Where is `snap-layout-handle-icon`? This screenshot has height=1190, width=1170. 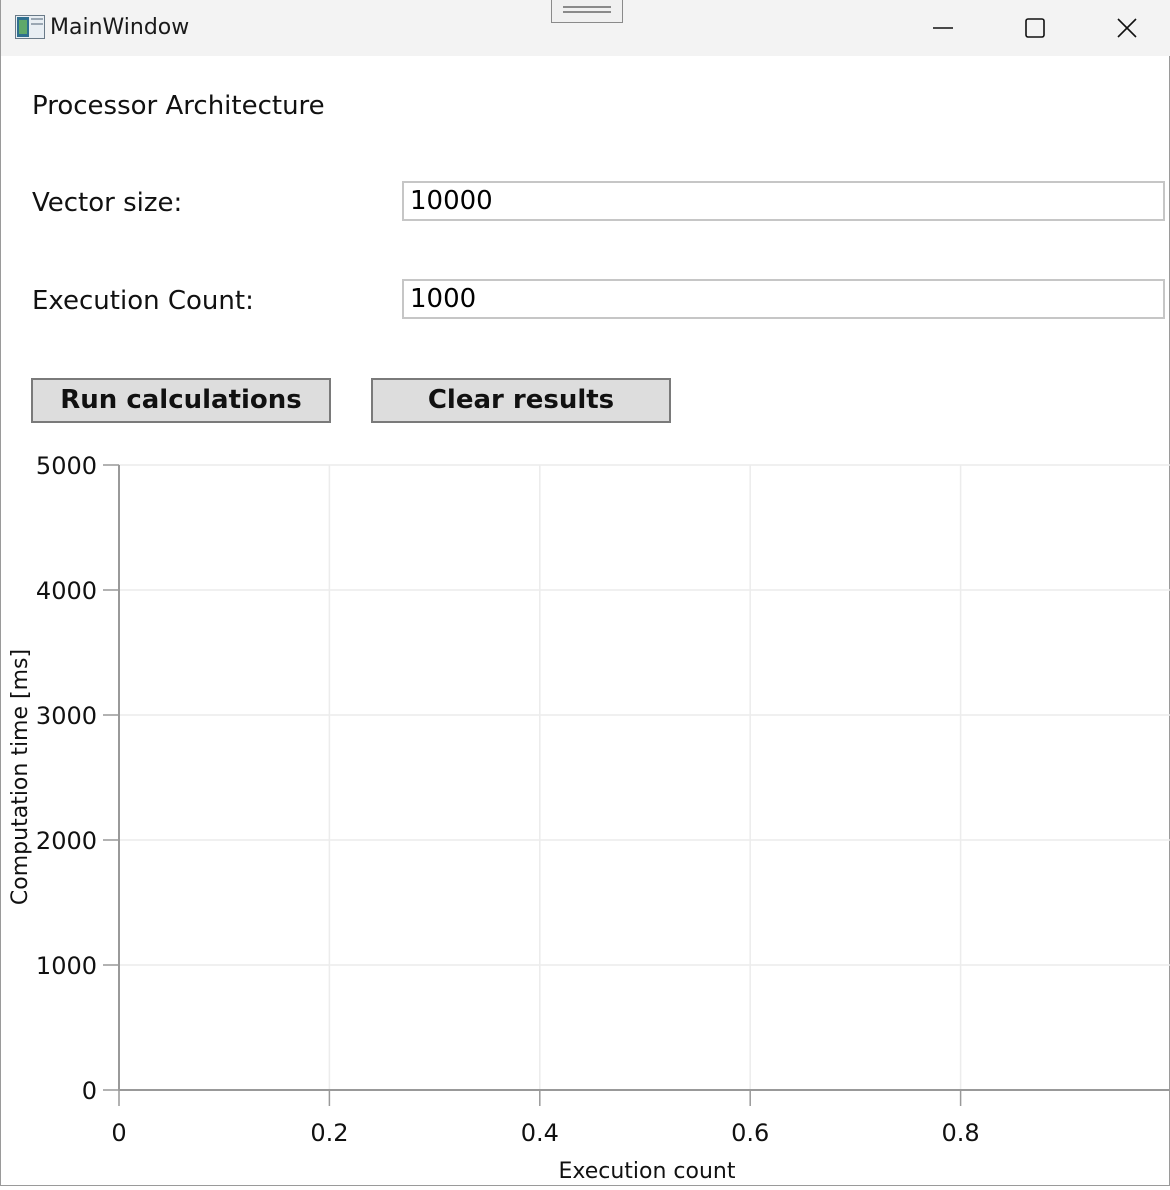
snap-layout-handle-icon is located at coordinates (587, 11).